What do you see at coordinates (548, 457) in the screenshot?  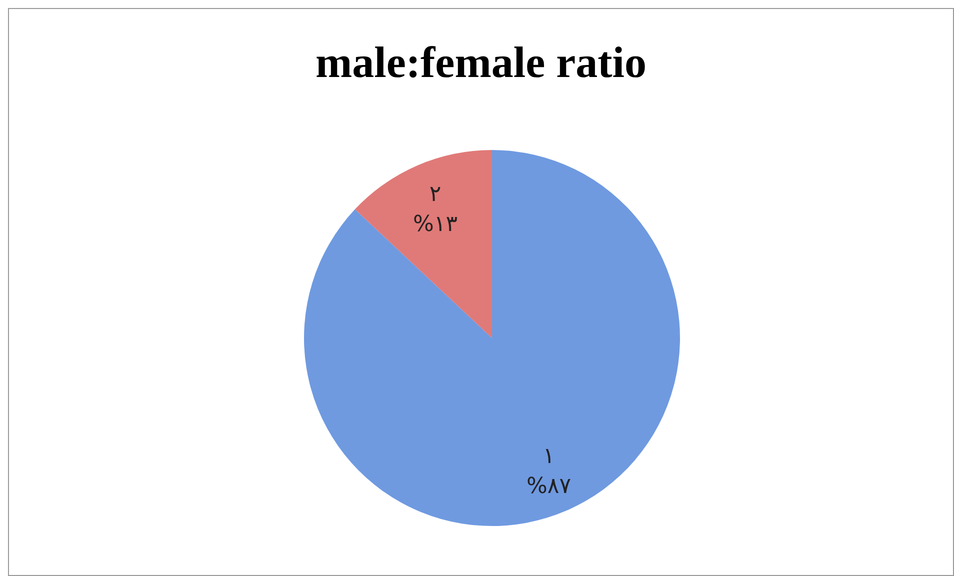 I see `slice-label: ١` at bounding box center [548, 457].